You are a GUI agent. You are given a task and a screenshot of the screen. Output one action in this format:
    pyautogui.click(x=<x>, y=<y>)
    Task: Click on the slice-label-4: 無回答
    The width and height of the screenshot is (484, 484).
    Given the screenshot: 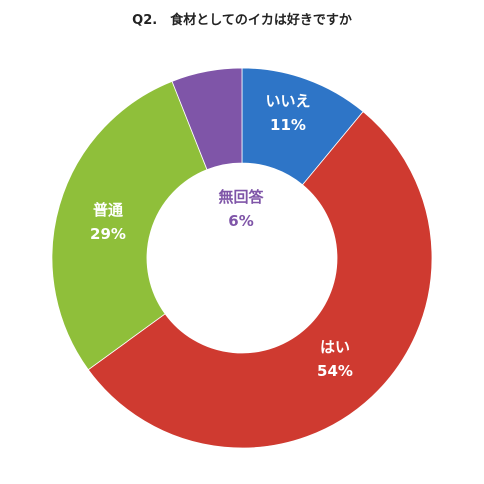 What is the action you would take?
    pyautogui.click(x=241, y=197)
    